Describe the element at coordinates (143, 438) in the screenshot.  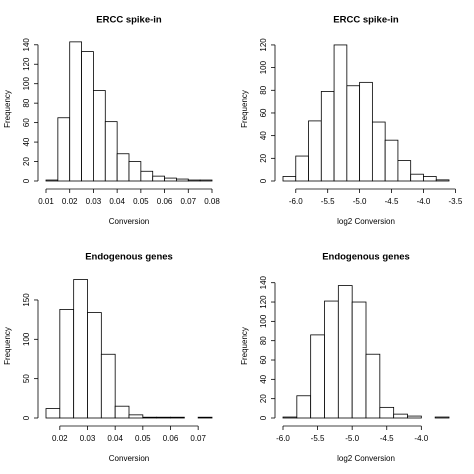
I see `x-tick-label: 0.05` at that location.